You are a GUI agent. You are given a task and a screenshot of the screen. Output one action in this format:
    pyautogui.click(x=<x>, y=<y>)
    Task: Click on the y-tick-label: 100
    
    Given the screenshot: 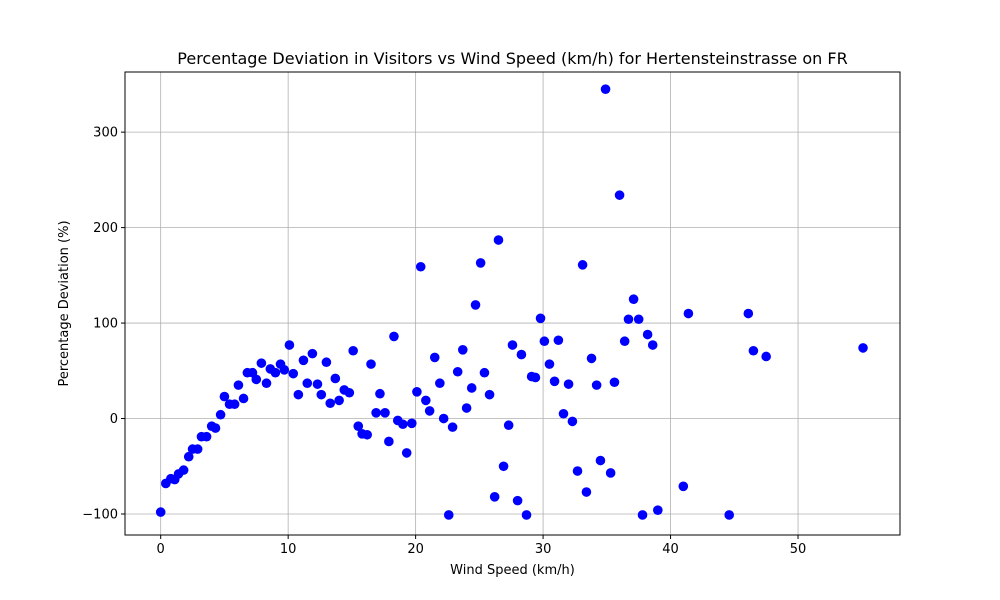 What is the action you would take?
    pyautogui.click(x=105, y=324)
    